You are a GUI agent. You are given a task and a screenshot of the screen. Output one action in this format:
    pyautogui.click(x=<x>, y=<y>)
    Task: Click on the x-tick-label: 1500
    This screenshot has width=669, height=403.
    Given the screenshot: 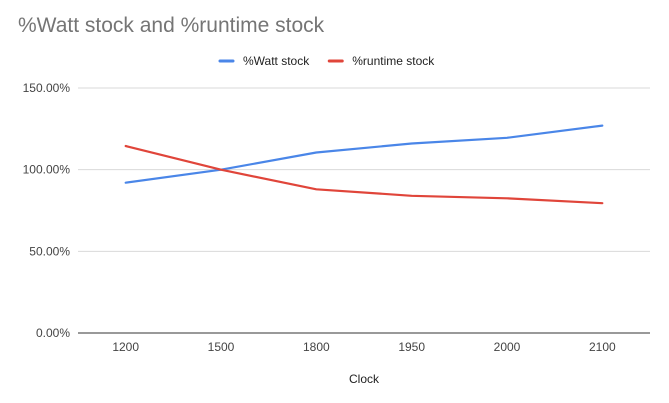 What is the action you would take?
    pyautogui.click(x=221, y=347)
    